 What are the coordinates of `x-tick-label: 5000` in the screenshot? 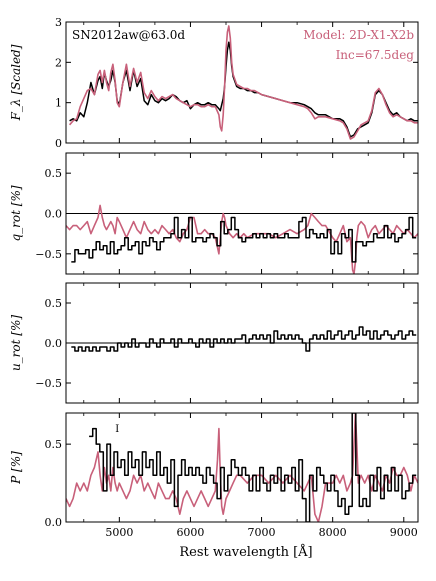 It's located at (119, 532).